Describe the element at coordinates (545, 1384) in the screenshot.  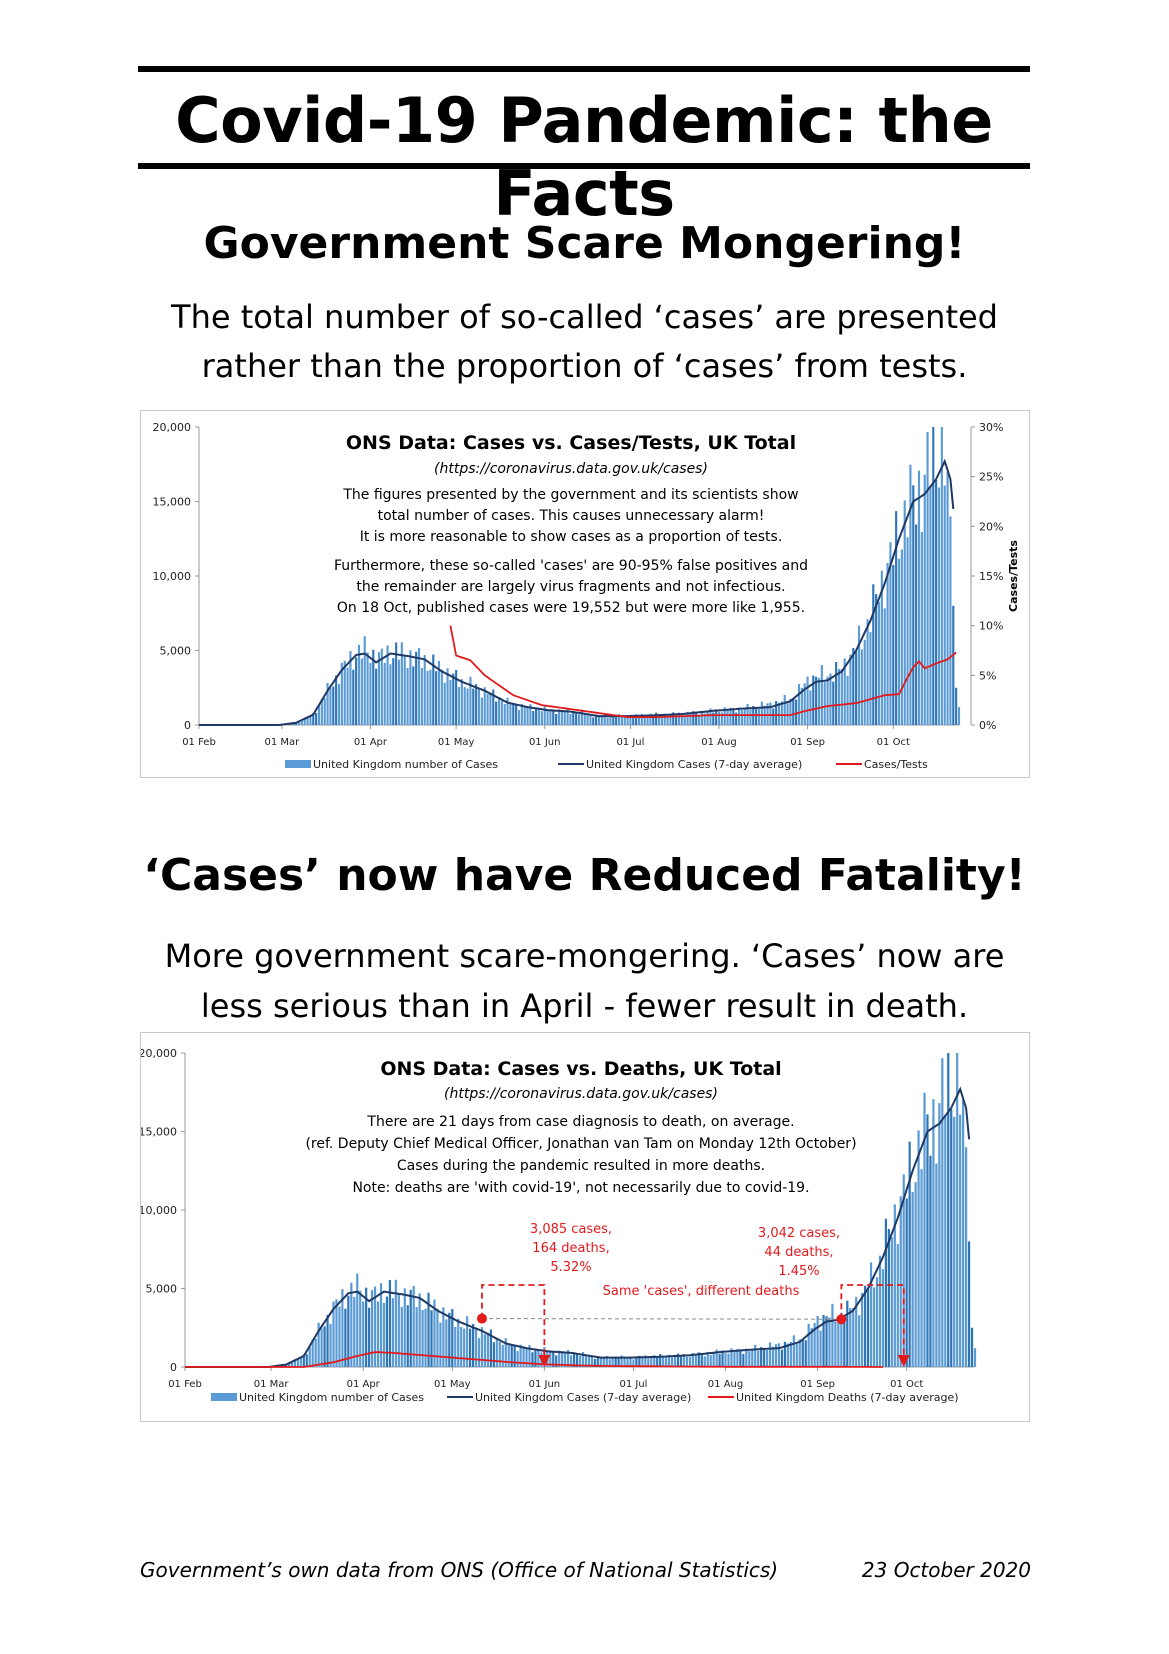
I see `x-tick-label: 01 Jun` at that location.